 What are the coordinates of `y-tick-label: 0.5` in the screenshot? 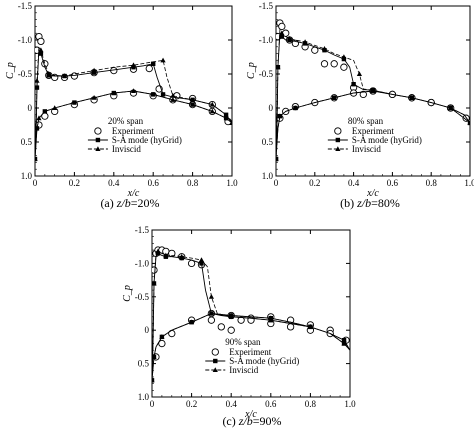 It's located at (268, 142).